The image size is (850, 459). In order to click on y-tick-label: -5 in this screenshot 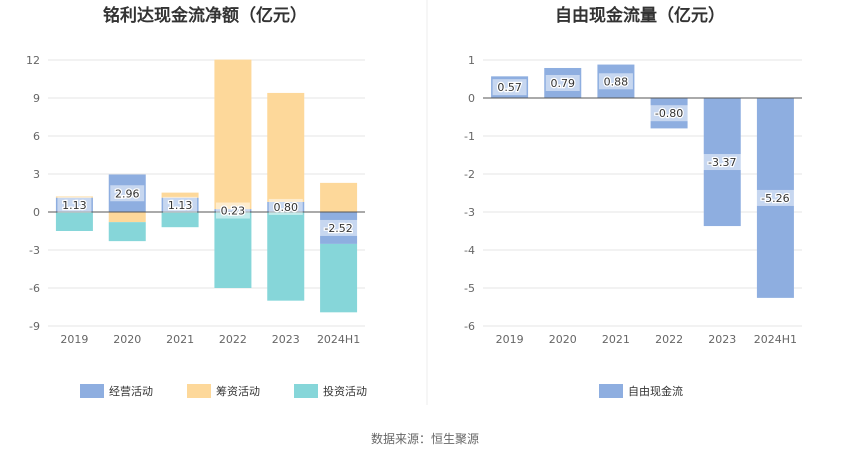, I will do `click(469, 288)`.